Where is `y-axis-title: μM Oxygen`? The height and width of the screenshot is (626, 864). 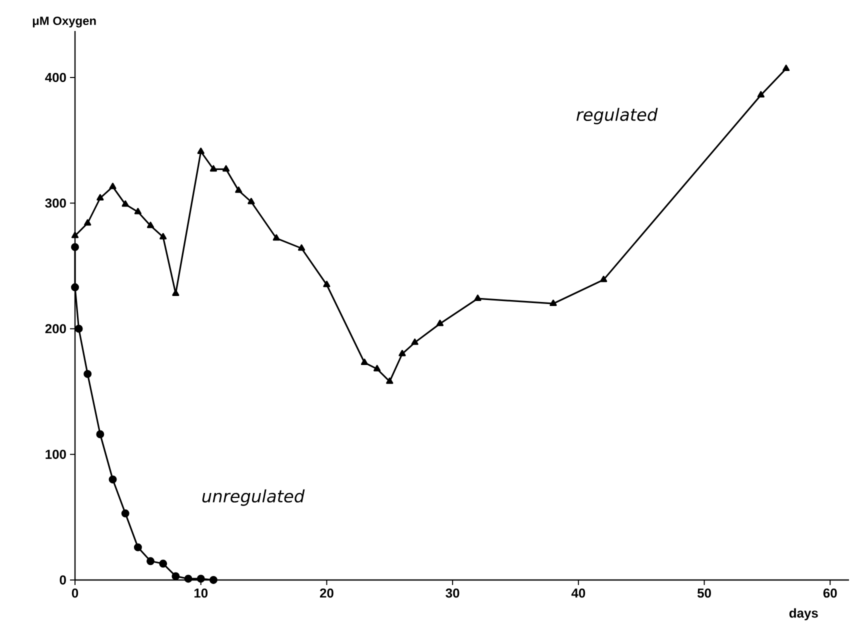
y-axis-title: μM Oxygen is located at coordinates (64, 22).